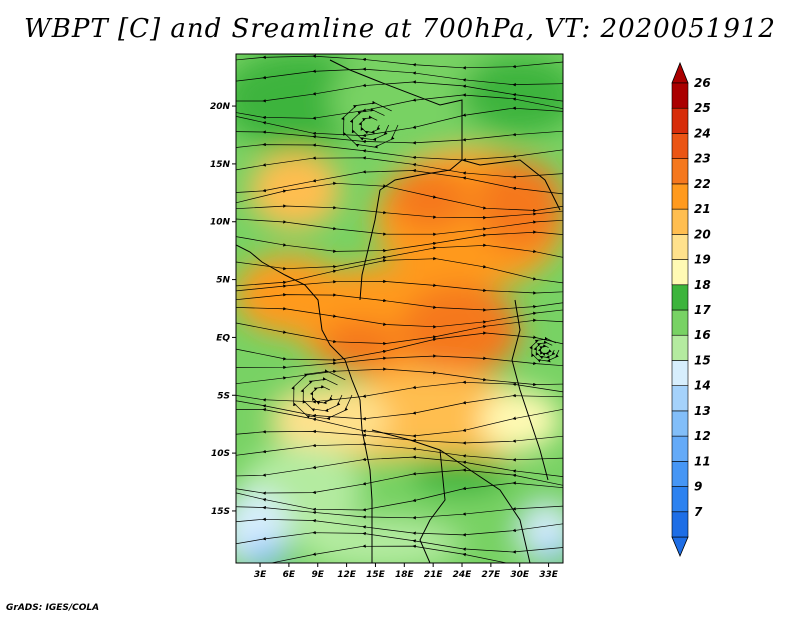 The image size is (800, 618). I want to click on colorbar-label: 25, so click(702, 108).